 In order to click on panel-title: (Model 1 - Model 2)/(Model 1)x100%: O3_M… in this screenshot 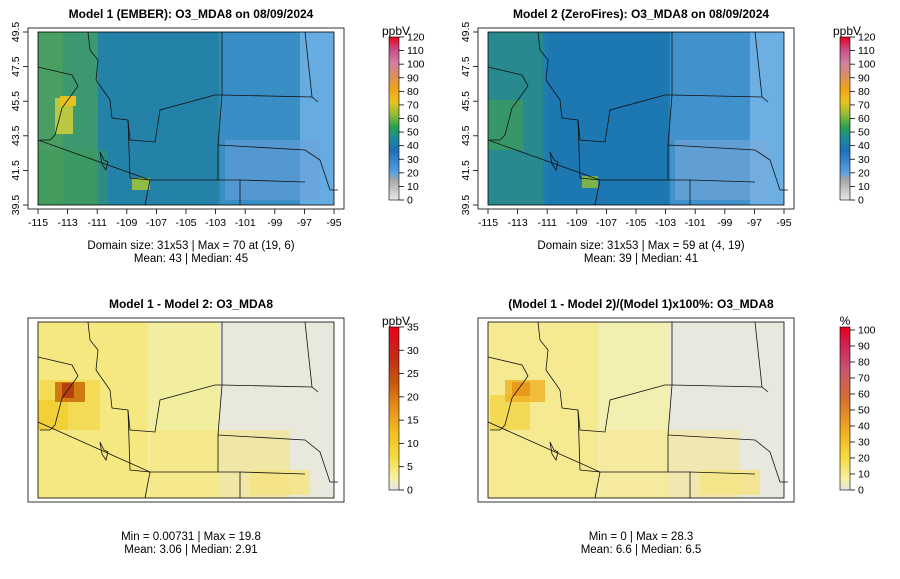, I will do `click(641, 304)`.